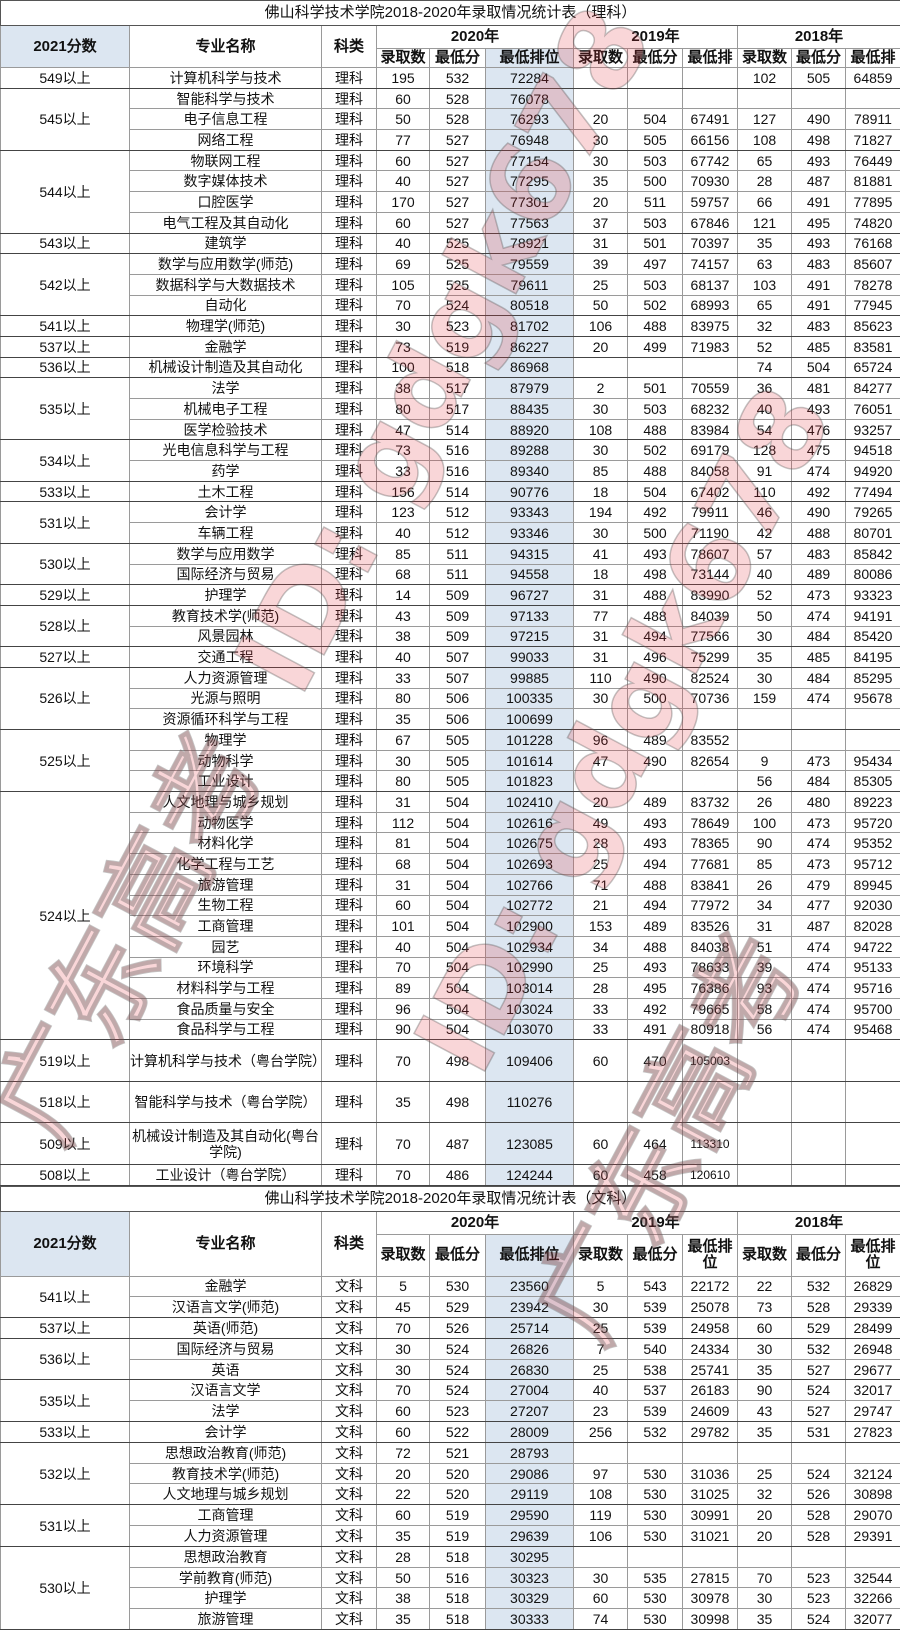  Describe the element at coordinates (225, 1307) in the screenshot. I see `major-name: 汉语言文学(师范)` at that location.